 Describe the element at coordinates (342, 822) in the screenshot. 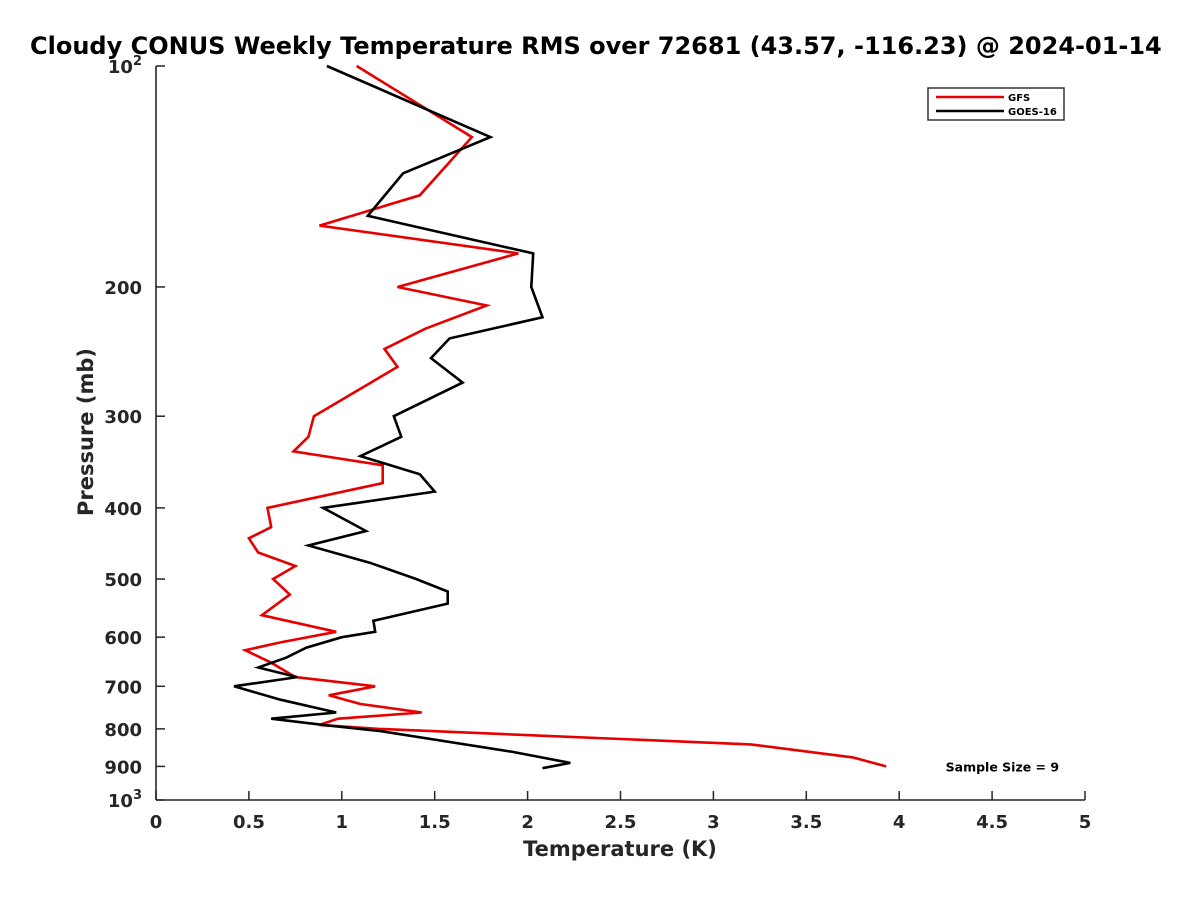

I see `x-tick-label: 1` at that location.